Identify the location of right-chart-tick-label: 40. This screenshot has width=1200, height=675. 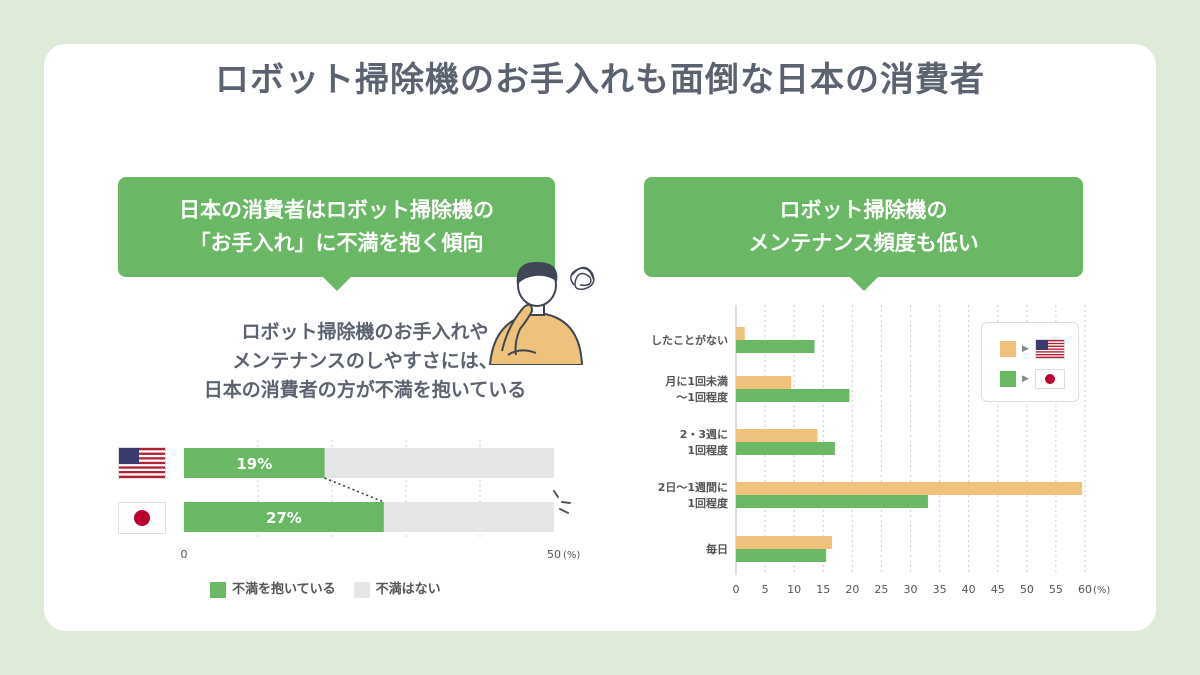
(969, 589).